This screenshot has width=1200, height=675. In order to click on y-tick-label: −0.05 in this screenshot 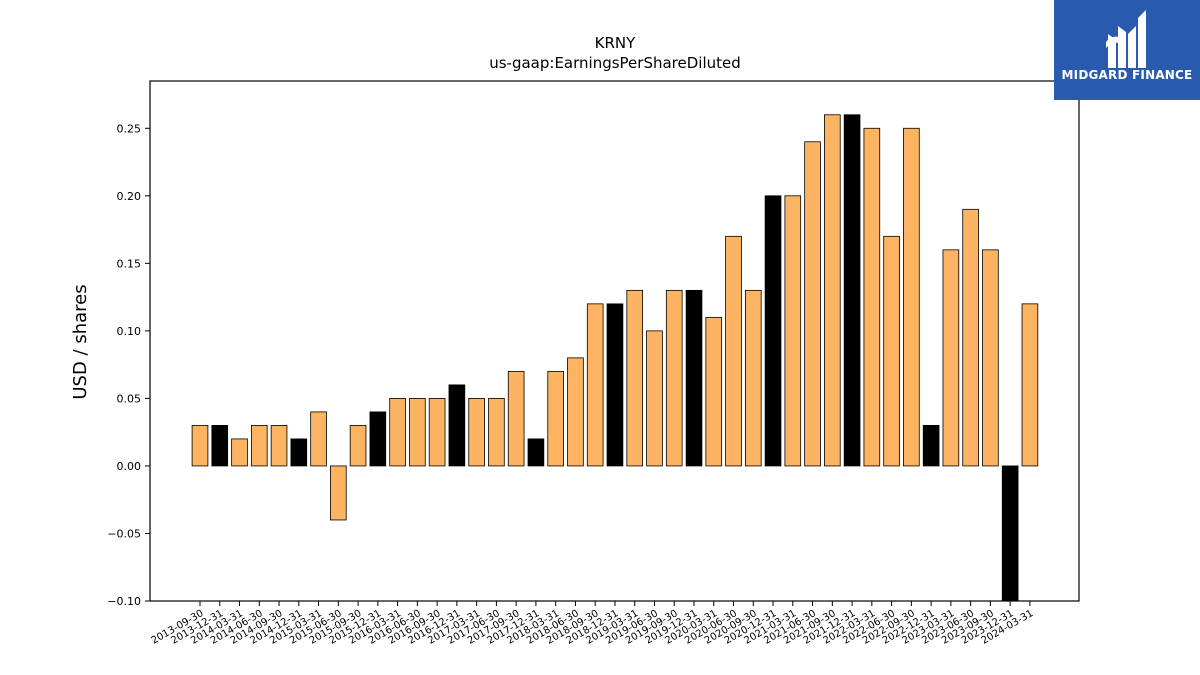, I will do `click(124, 533)`.